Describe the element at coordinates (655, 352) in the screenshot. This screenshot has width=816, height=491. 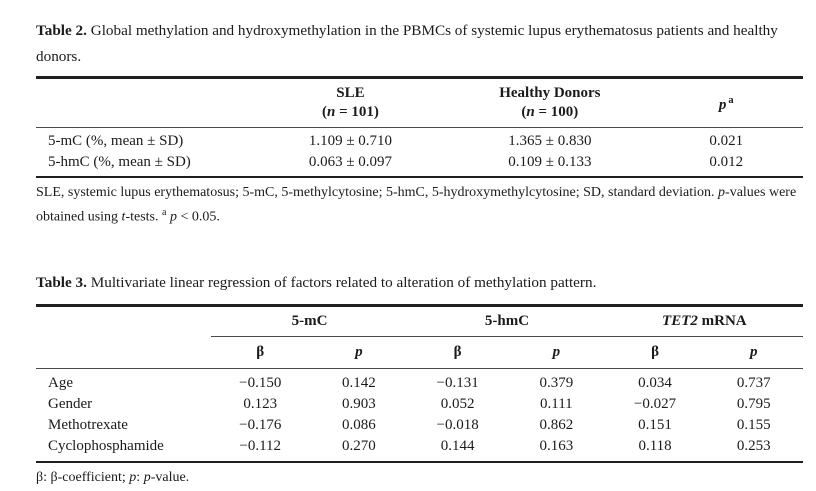
I see `sub-header-beta-3: β` at that location.